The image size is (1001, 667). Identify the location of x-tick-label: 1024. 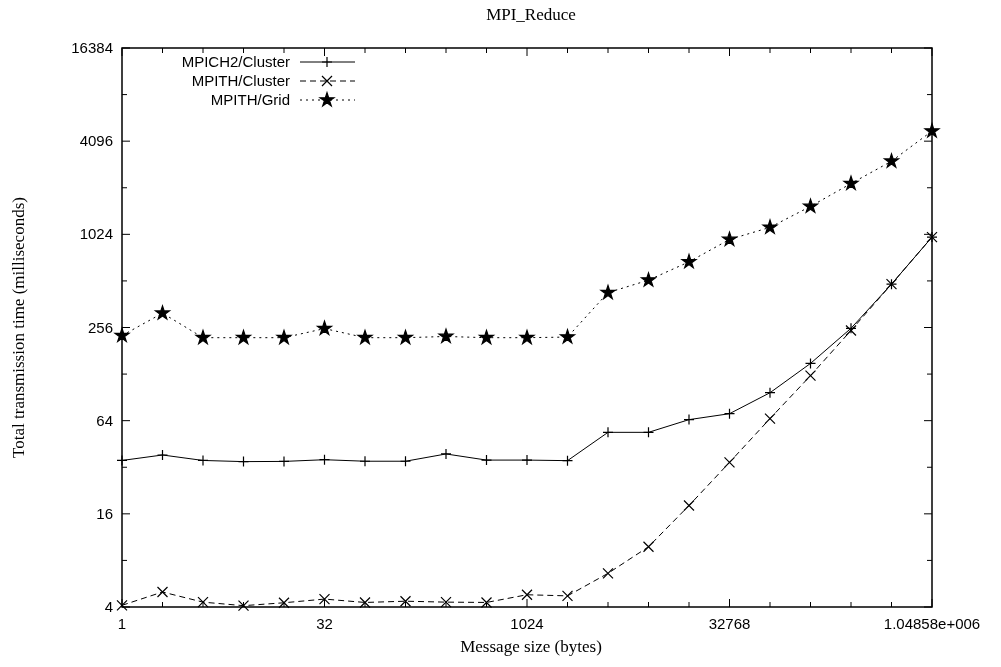
(527, 623).